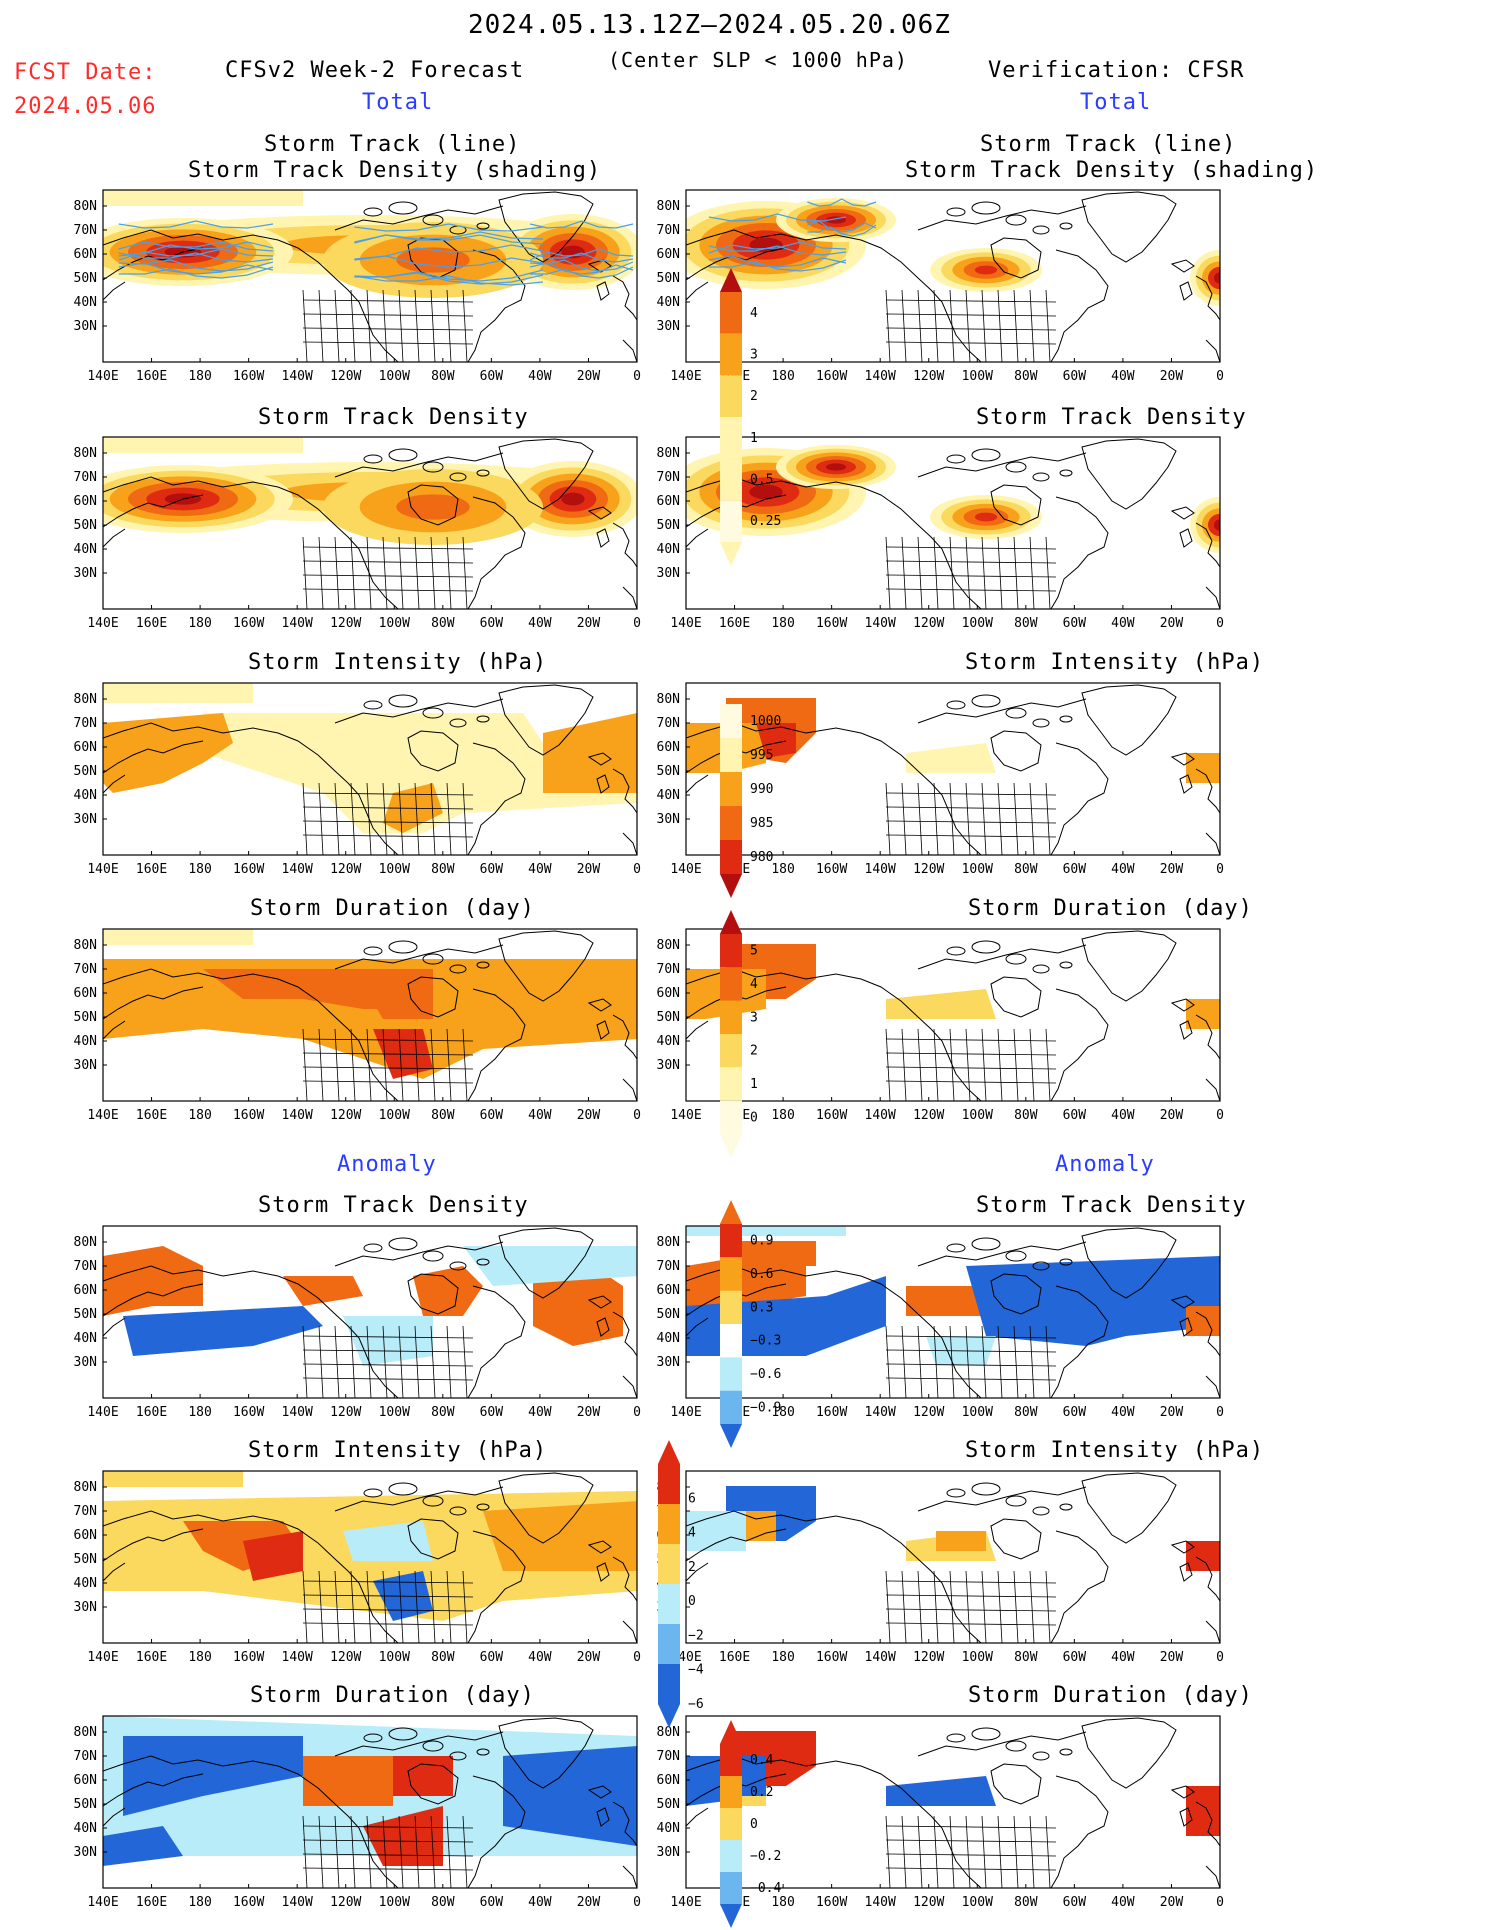 The image size is (1487, 1930). I want to click on colorbar-intensity-anom: 6 4 2 0 −2 −4 −6, so click(698, 1585).